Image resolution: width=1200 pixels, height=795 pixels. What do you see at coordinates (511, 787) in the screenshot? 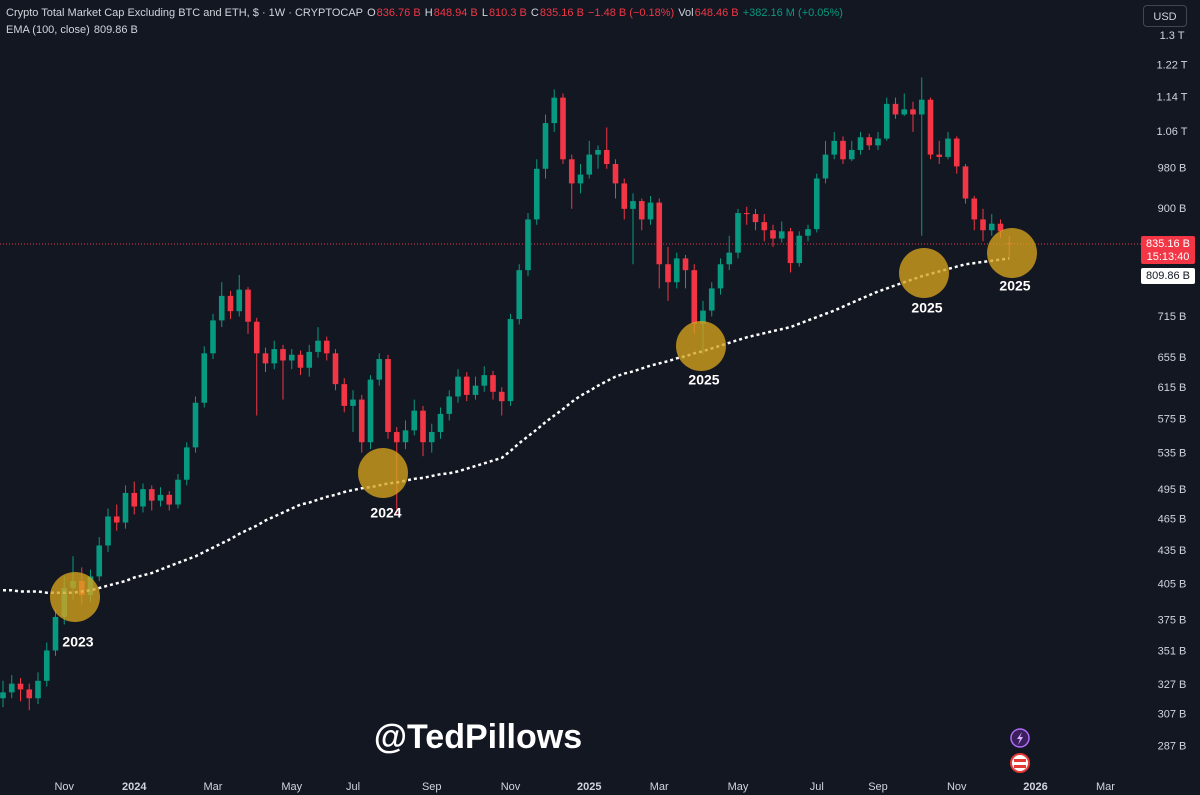
I see `x-tick-label: Nov` at bounding box center [511, 787].